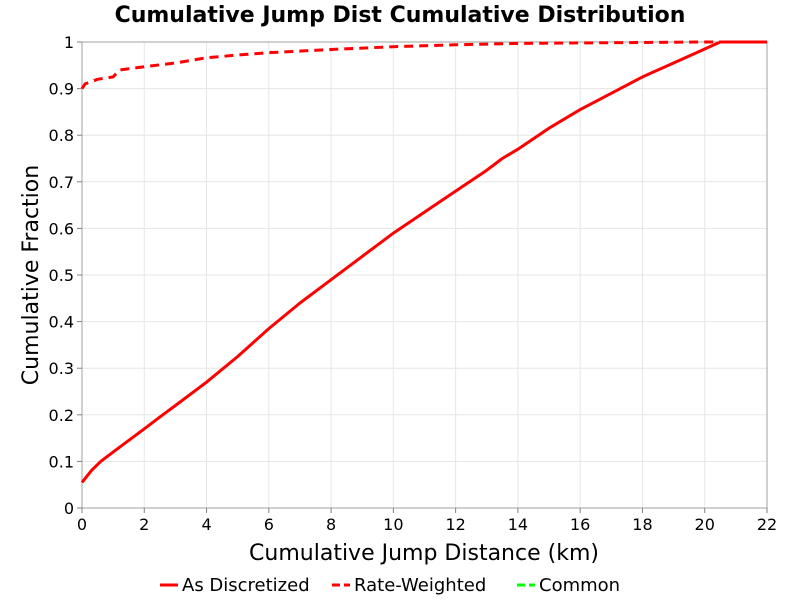 This screenshot has height=600, width=800. What do you see at coordinates (705, 524) in the screenshot?
I see `x-tick-label: 20` at bounding box center [705, 524].